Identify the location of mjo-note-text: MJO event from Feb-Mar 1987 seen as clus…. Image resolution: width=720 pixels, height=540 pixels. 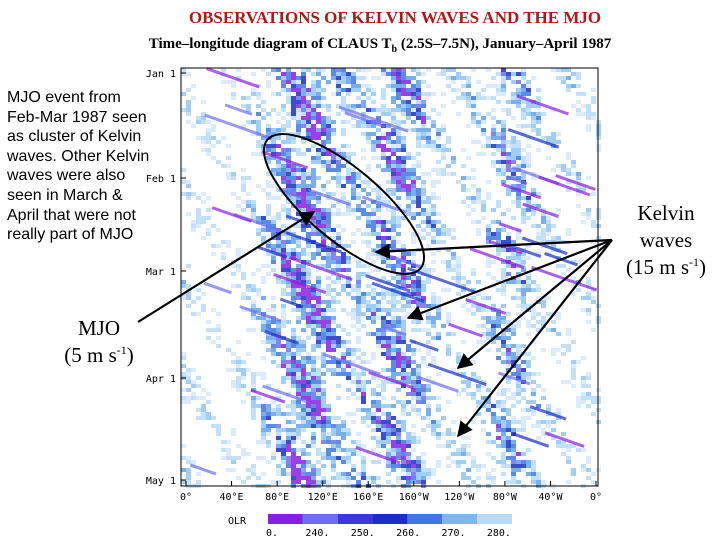
(78, 166).